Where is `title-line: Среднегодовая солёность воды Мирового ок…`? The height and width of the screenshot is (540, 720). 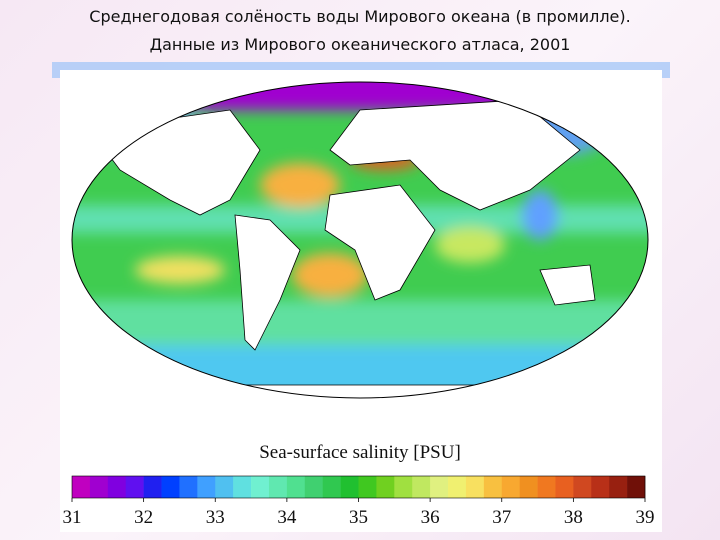 title-line: Среднегодовая солёность воды Мирового ок… is located at coordinates (359, 16).